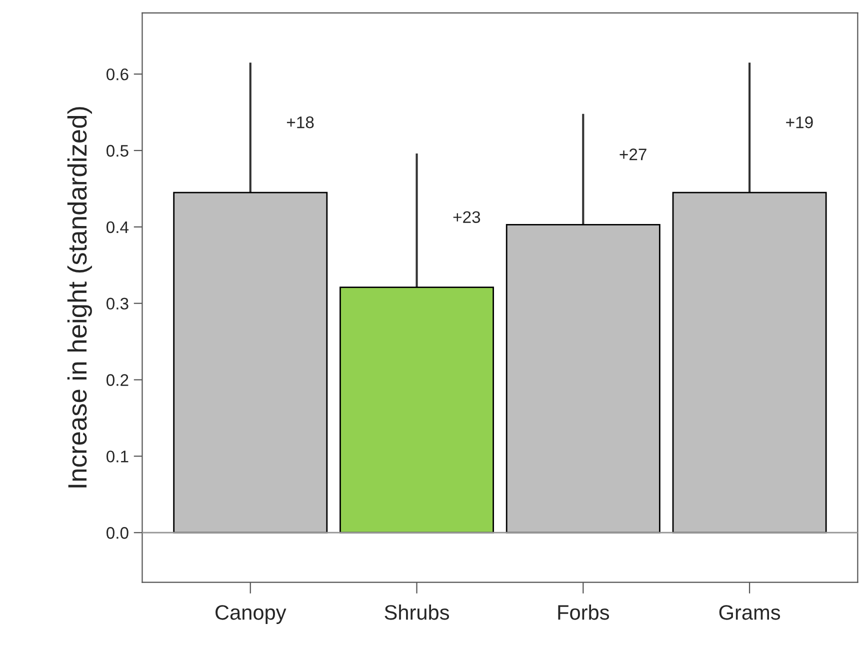 The height and width of the screenshot is (647, 862). I want to click on x-tick-label: Grams, so click(749, 612).